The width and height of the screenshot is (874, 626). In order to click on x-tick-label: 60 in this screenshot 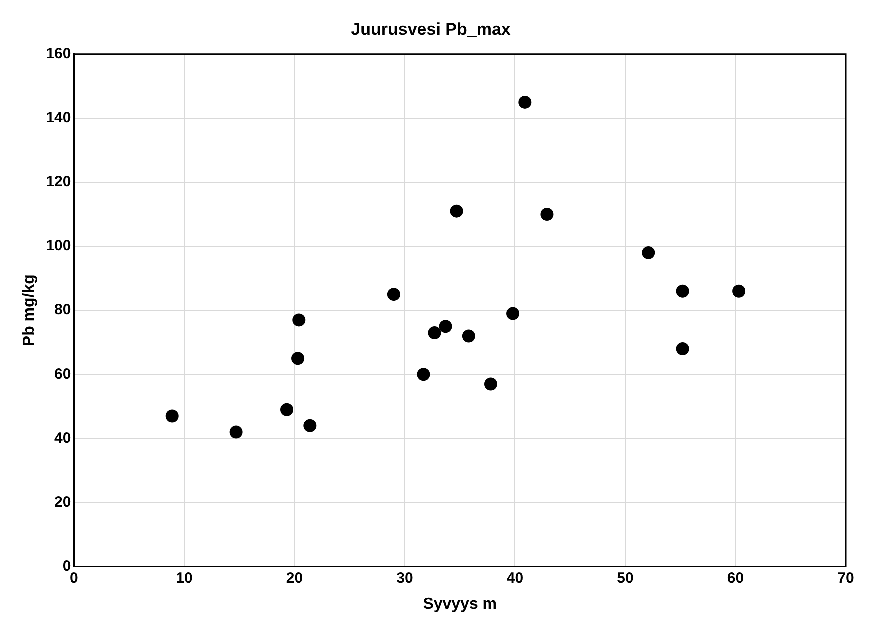, I will do `click(735, 578)`.